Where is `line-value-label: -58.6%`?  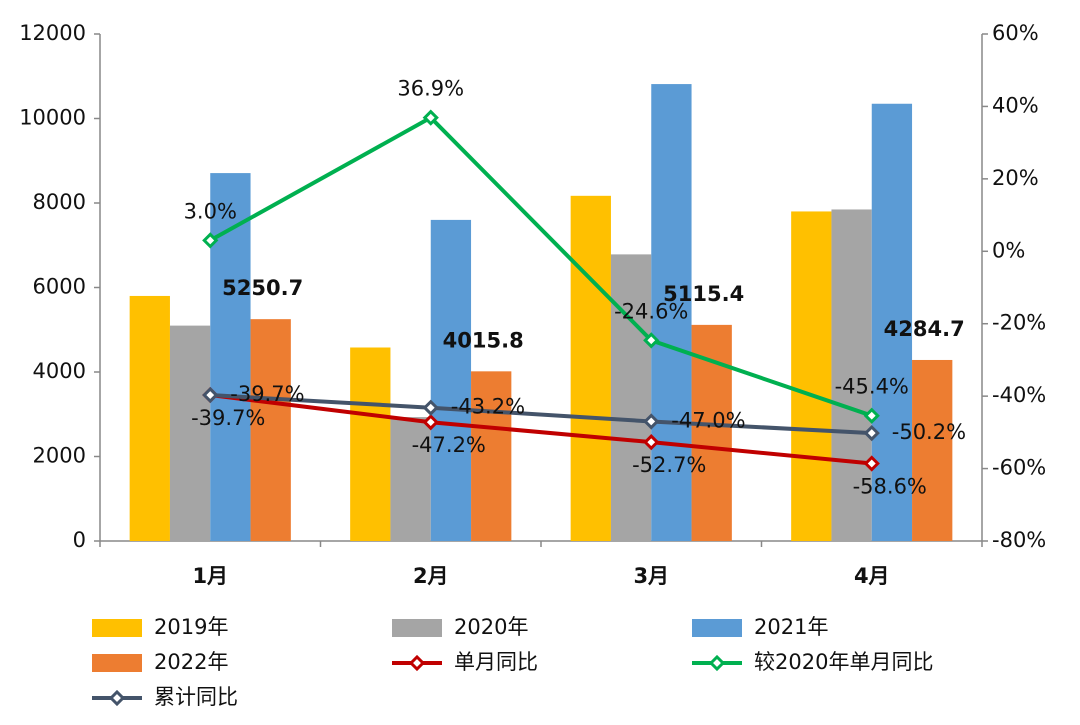
line-value-label: -58.6% is located at coordinates (890, 487).